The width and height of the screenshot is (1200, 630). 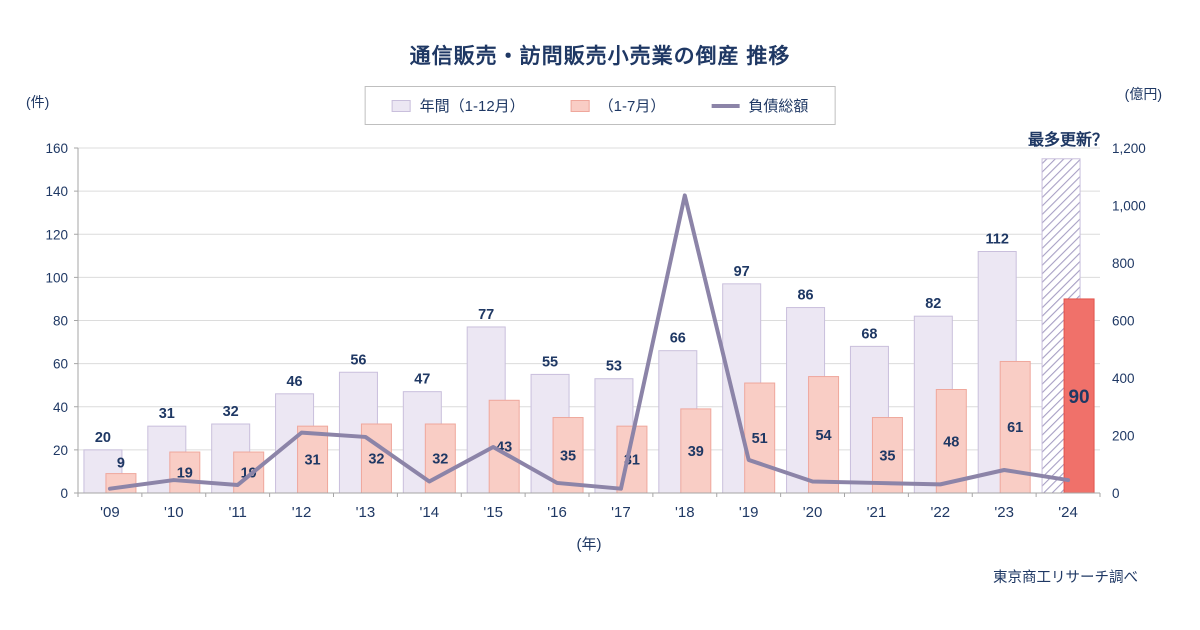 What do you see at coordinates (1123, 436) in the screenshot?
I see `y-axis-label-right: 200` at bounding box center [1123, 436].